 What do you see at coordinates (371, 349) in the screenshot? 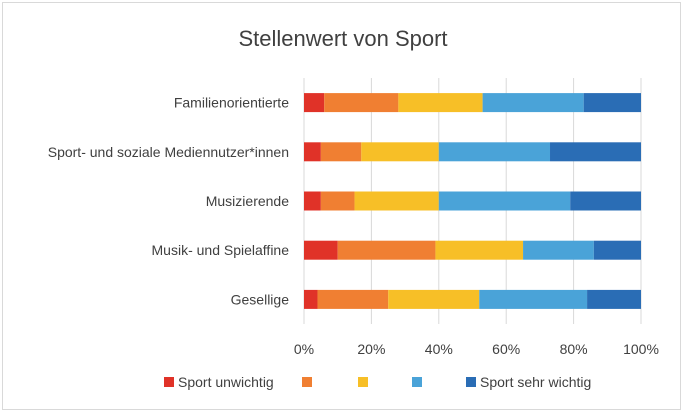
I see `x-tick-label: 20%` at bounding box center [371, 349].